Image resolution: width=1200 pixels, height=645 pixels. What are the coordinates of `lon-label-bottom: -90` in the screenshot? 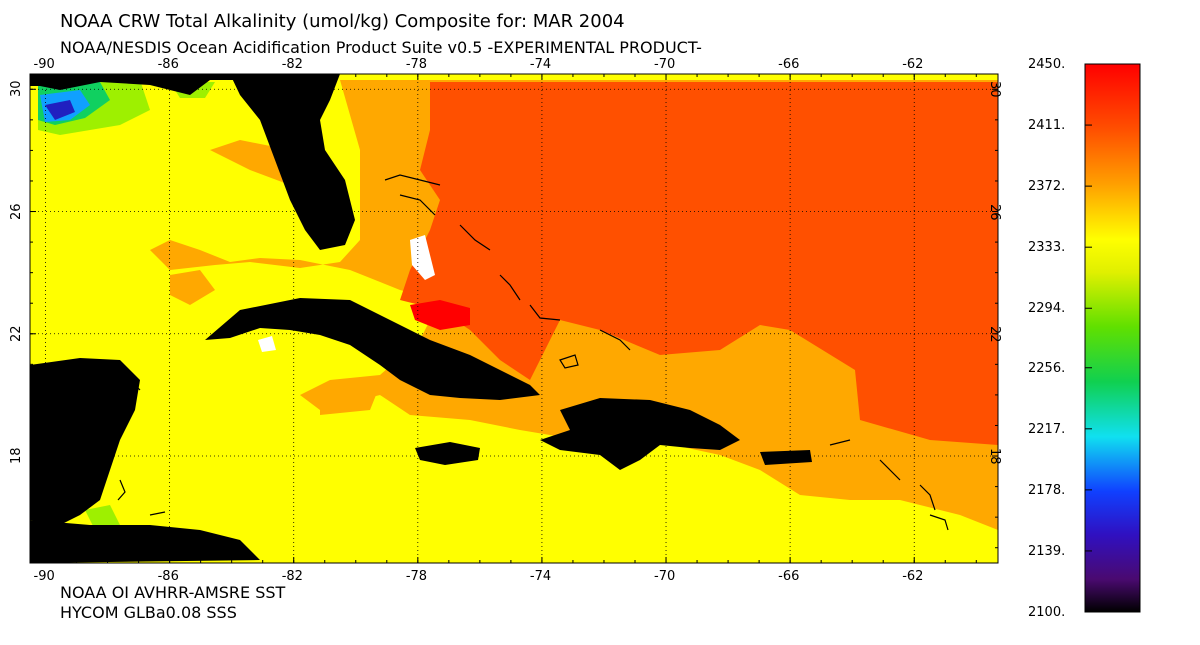 It's located at (44, 576).